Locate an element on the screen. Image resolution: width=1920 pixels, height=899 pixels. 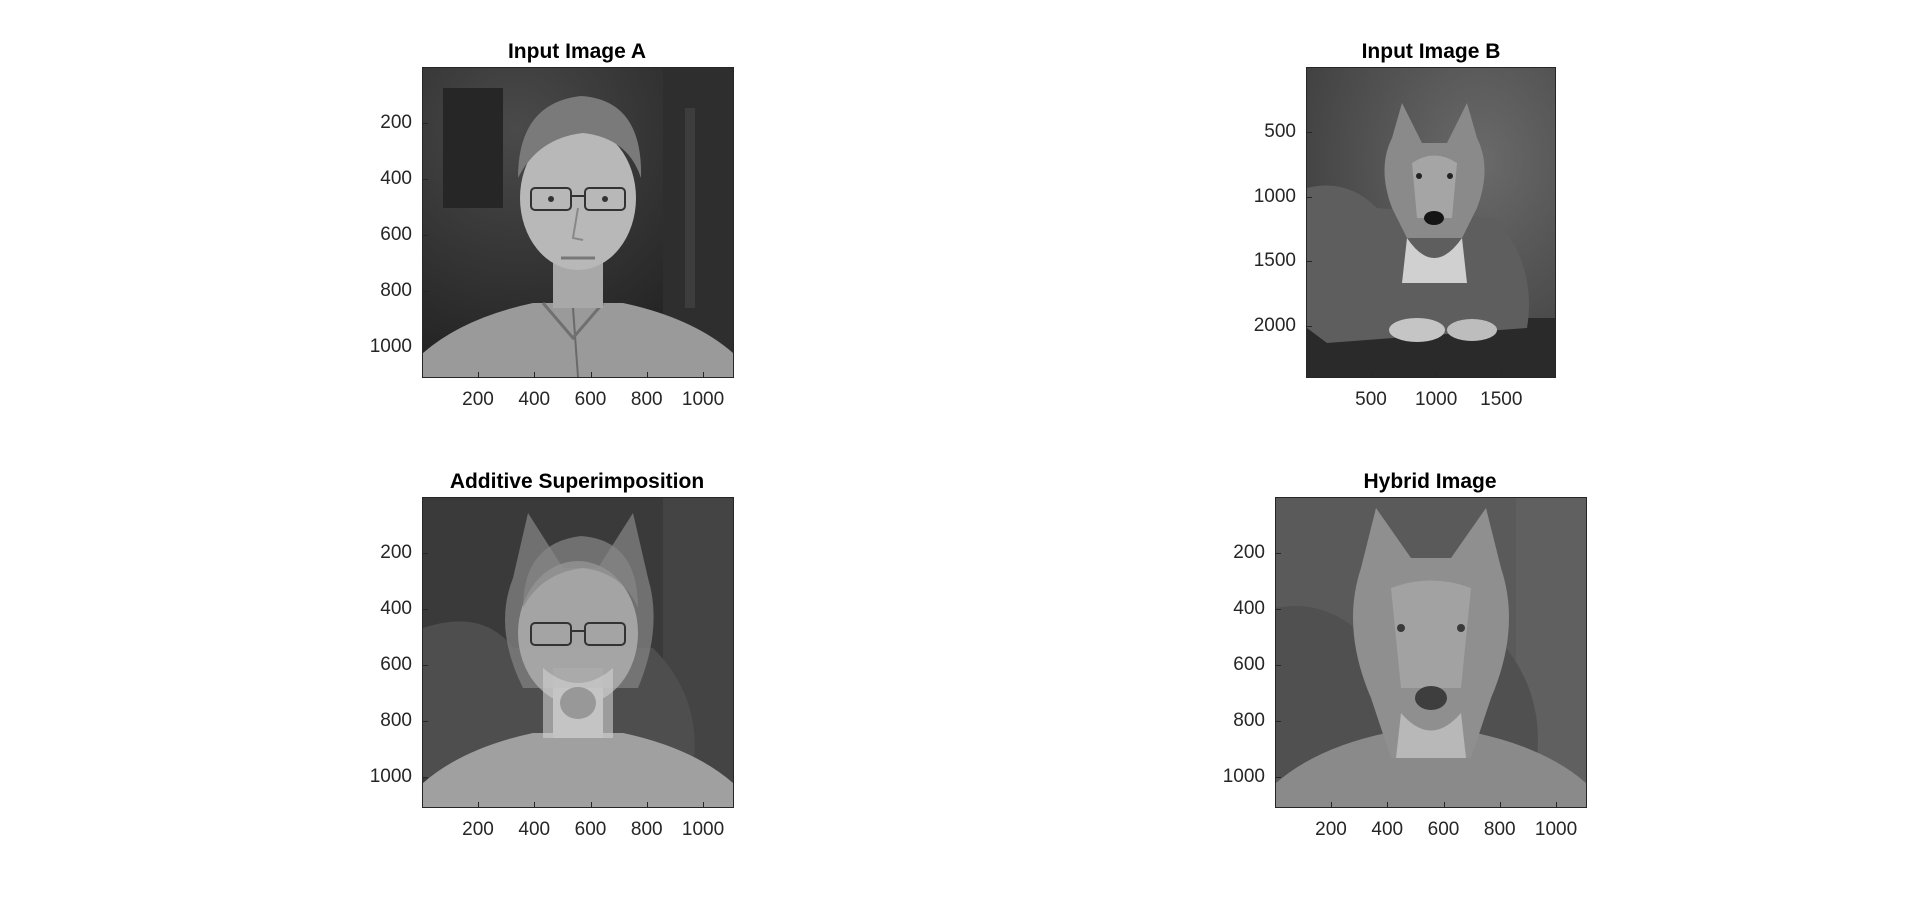
panel-title: Input Image B is located at coordinates (1431, 51).